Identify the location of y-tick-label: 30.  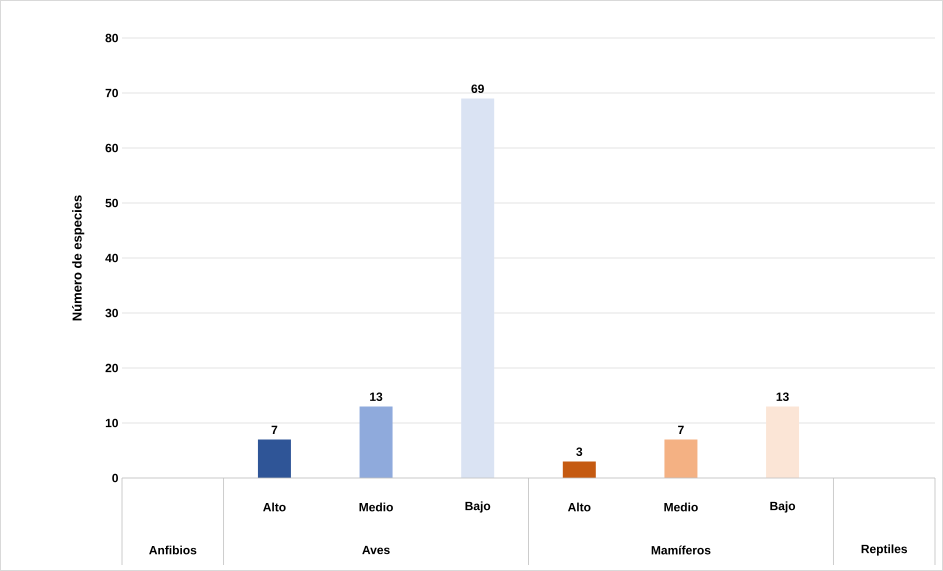
(111, 313).